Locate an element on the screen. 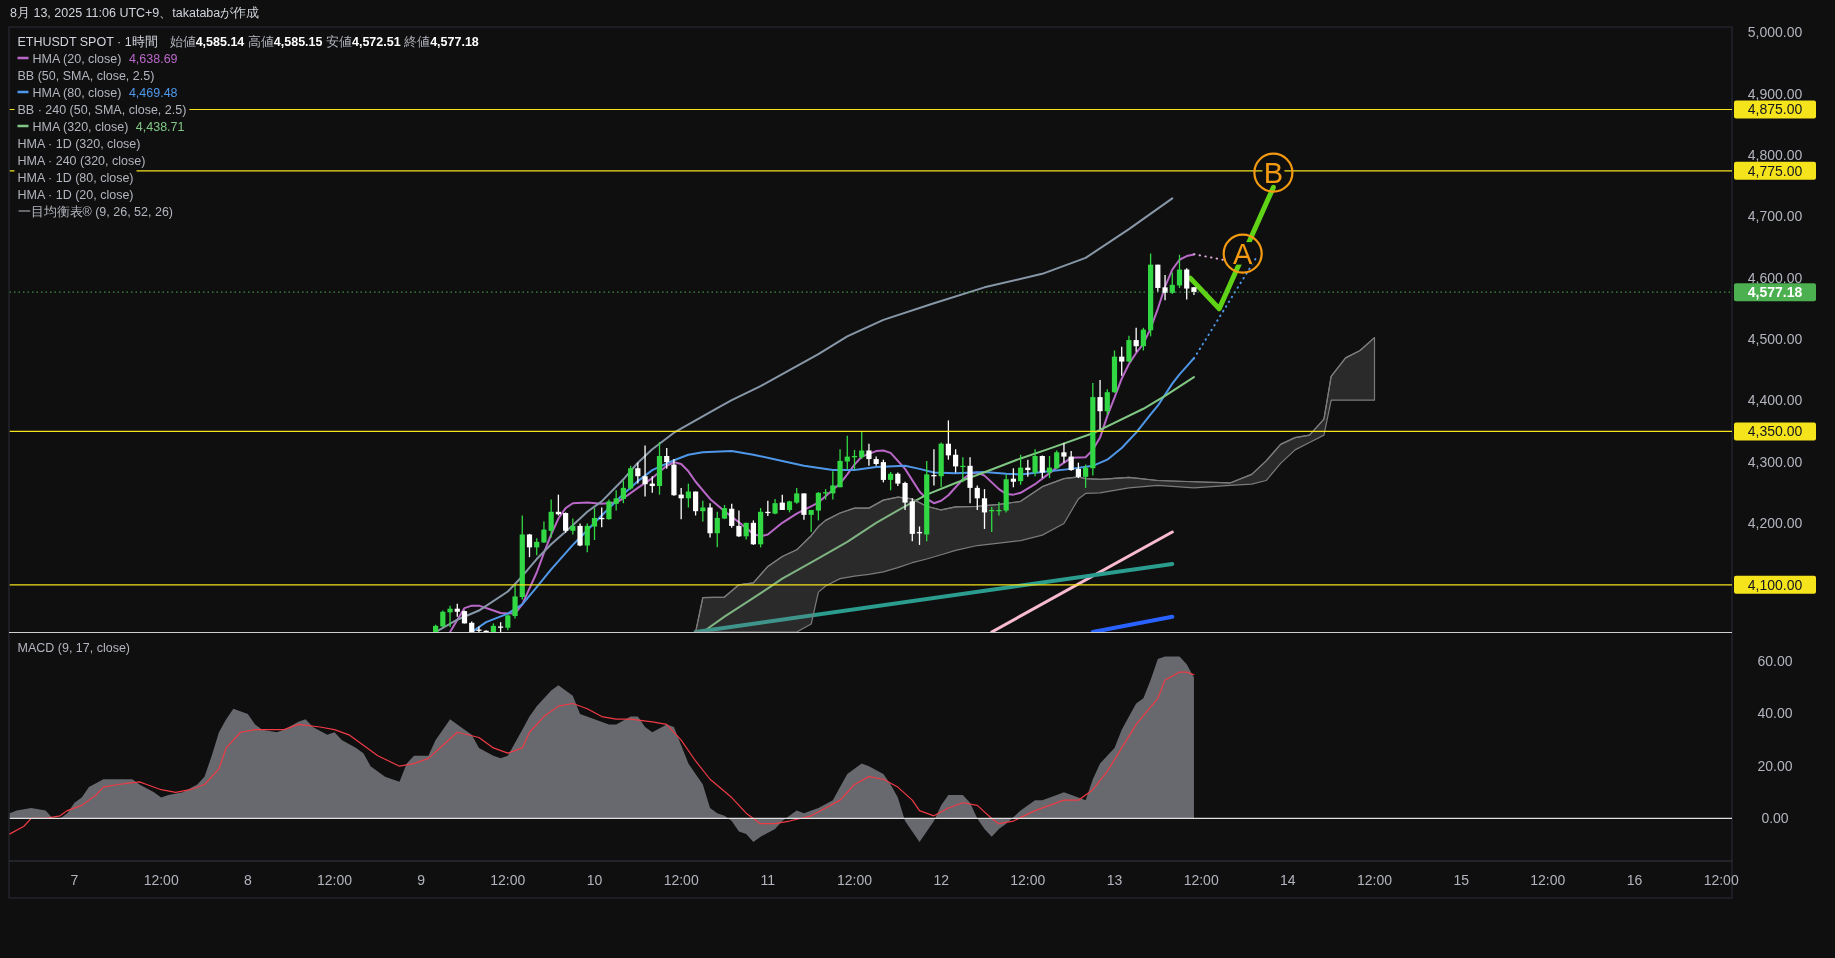  y-tick-label: 4,300.00 is located at coordinates (1775, 461).